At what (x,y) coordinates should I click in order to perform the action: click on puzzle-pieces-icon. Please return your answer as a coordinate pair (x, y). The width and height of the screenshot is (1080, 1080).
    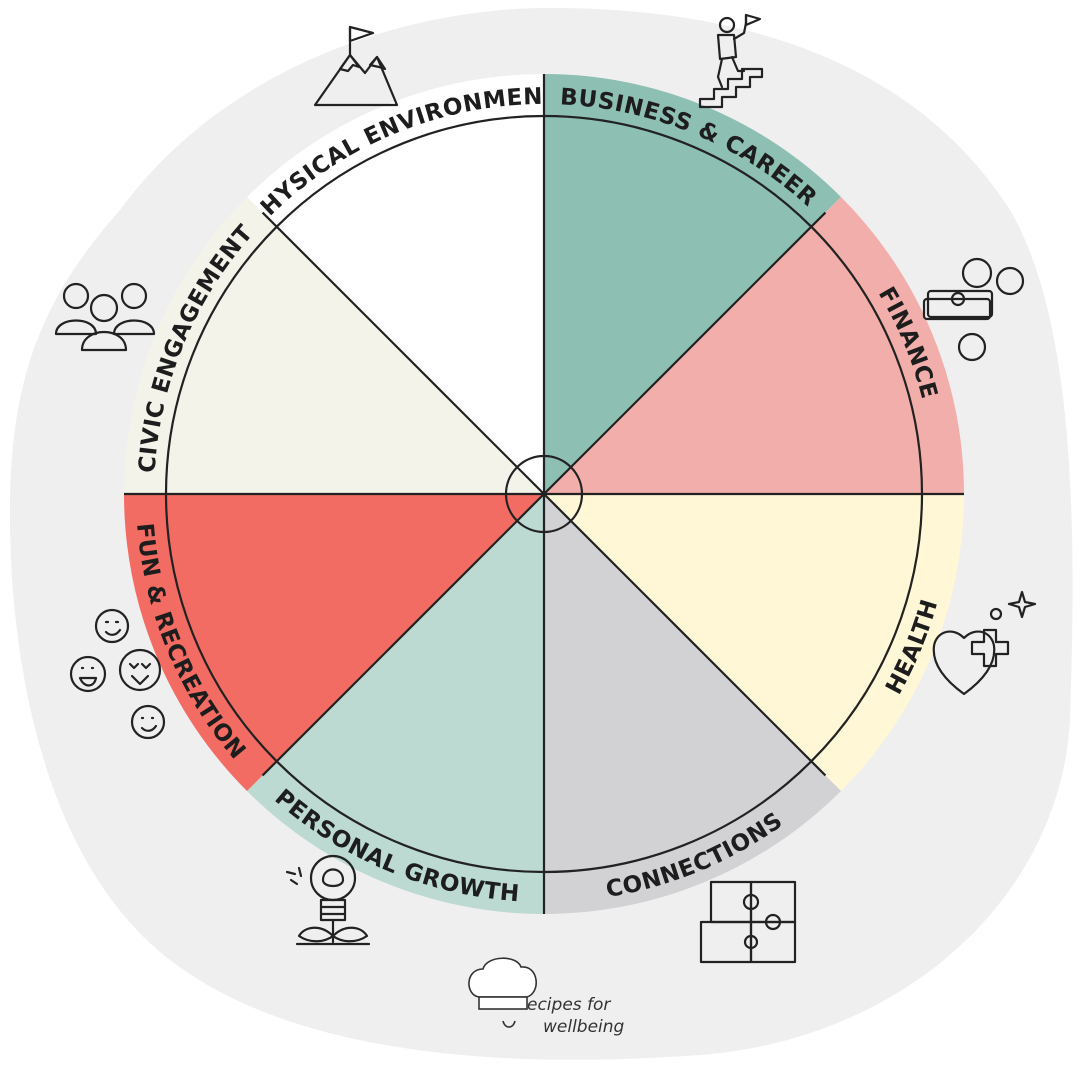
    Looking at the image, I should click on (748, 922).